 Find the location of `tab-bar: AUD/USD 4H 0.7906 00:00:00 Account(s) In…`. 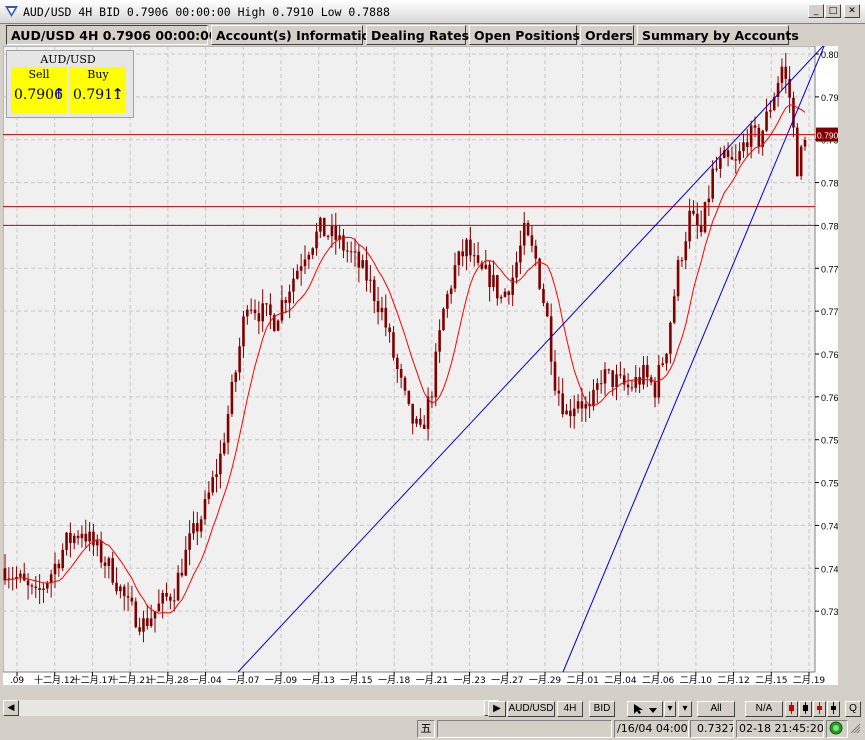

tab-bar: AUD/USD 4H 0.7906 00:00:00 Account(s) In… is located at coordinates (432, 35).